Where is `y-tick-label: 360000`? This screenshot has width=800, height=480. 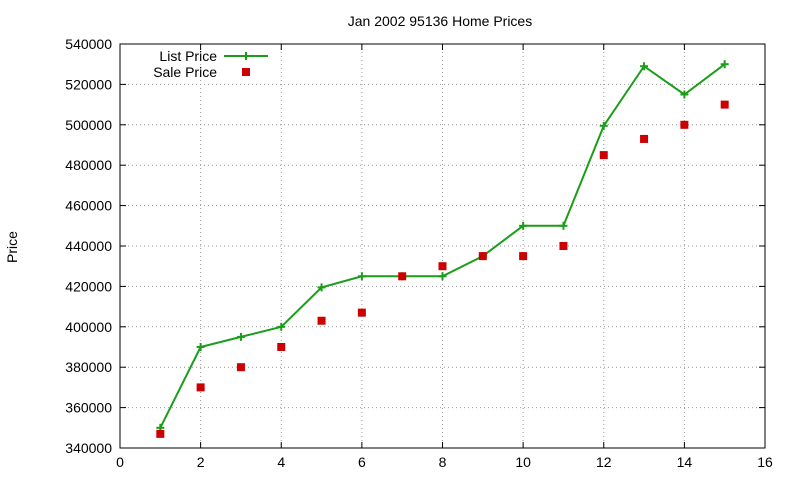 y-tick-label: 360000 is located at coordinates (88, 408).